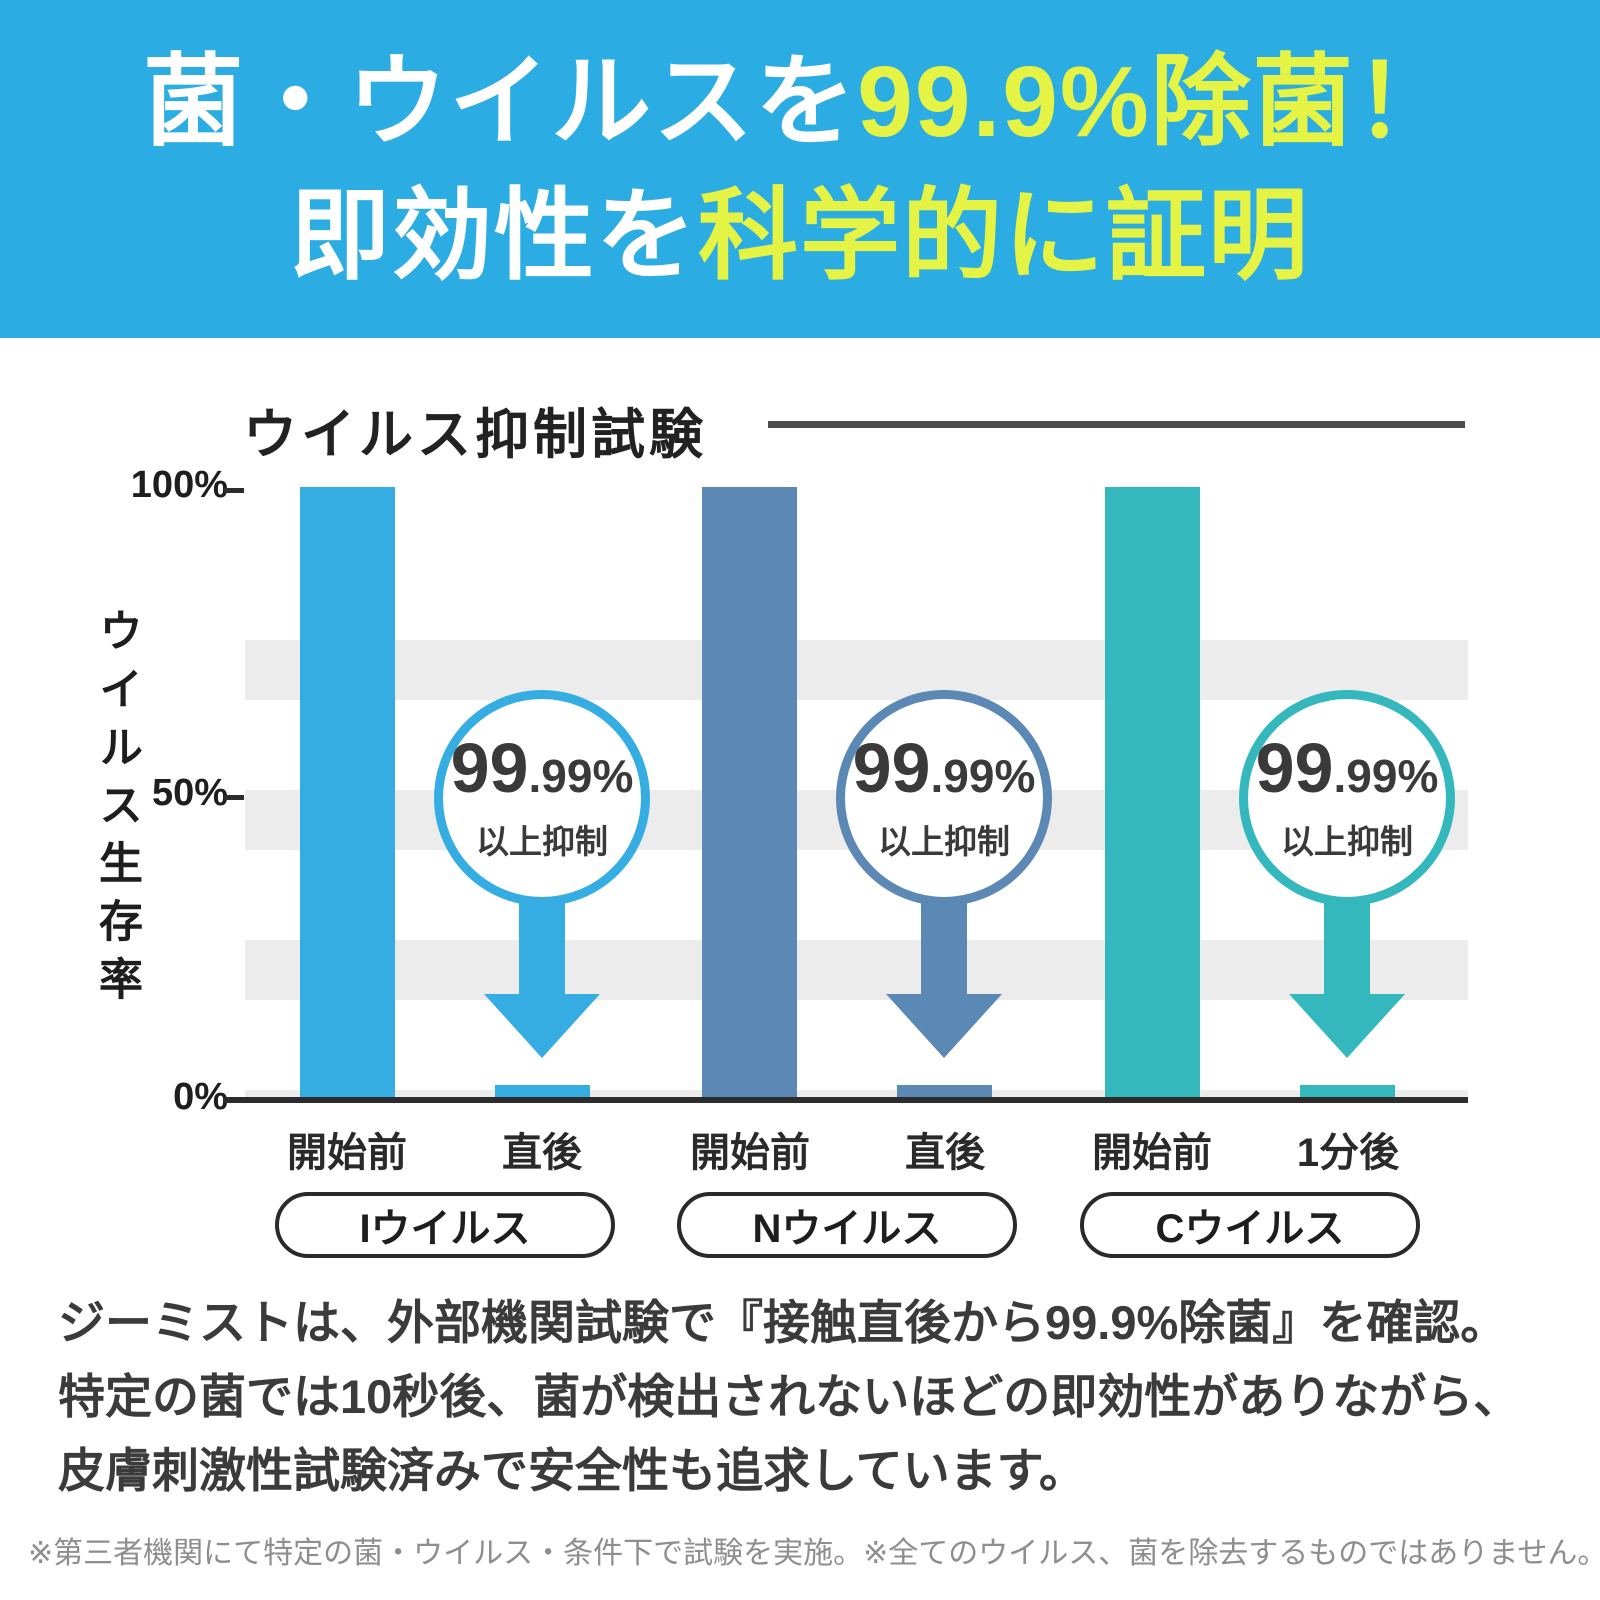 The width and height of the screenshot is (1600, 1600). What do you see at coordinates (845, 1100) in the screenshot?
I see `x-axis-line` at bounding box center [845, 1100].